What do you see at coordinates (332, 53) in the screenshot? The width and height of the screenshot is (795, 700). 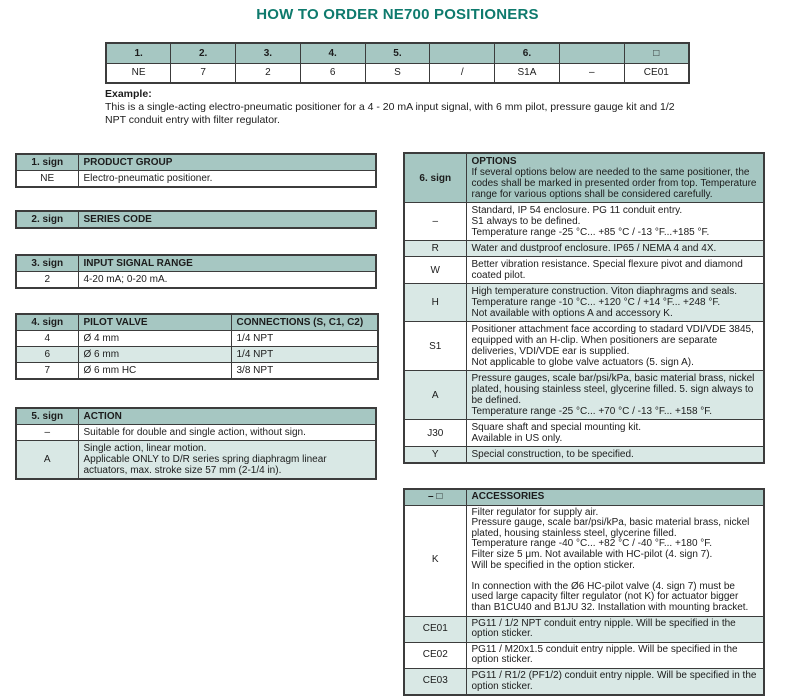 I see `order-header-cell: 4.` at bounding box center [332, 53].